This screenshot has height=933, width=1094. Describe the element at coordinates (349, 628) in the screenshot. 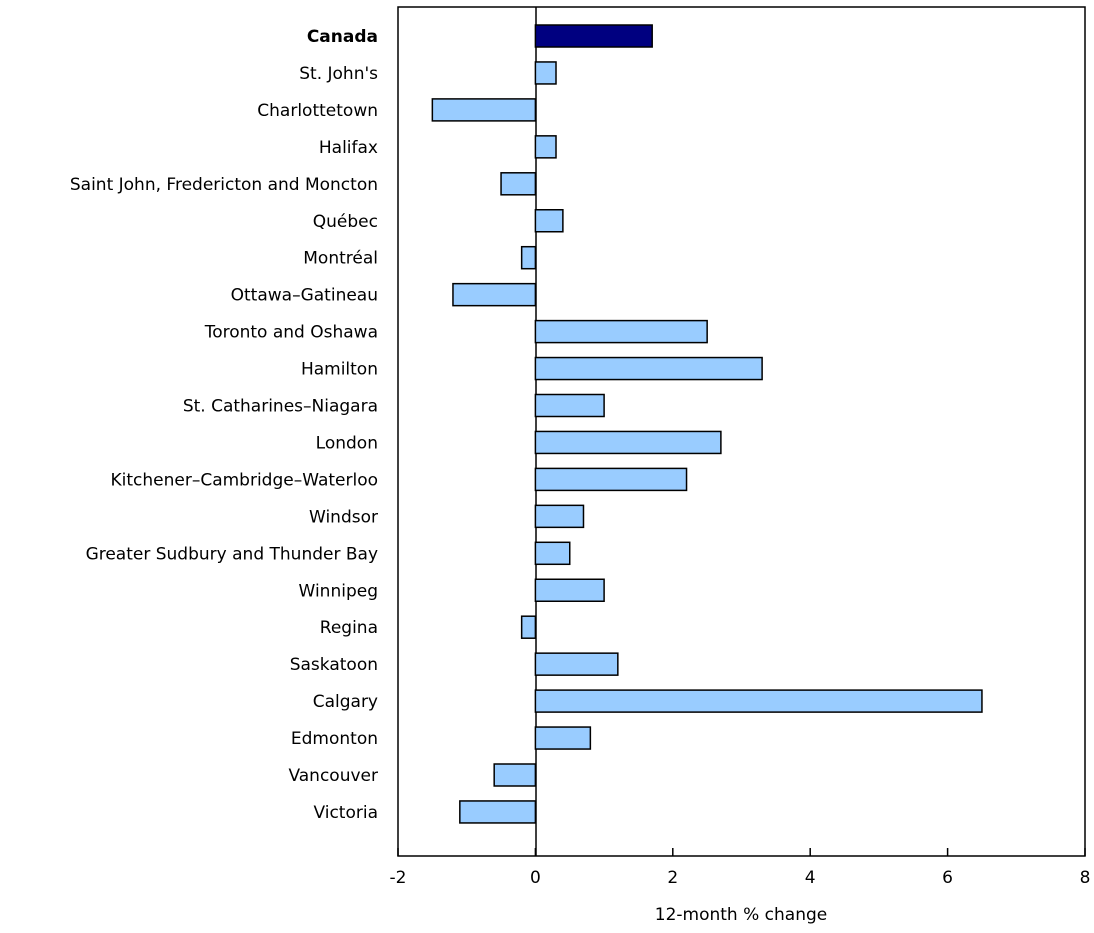

I see `category-label: Regina` at that location.